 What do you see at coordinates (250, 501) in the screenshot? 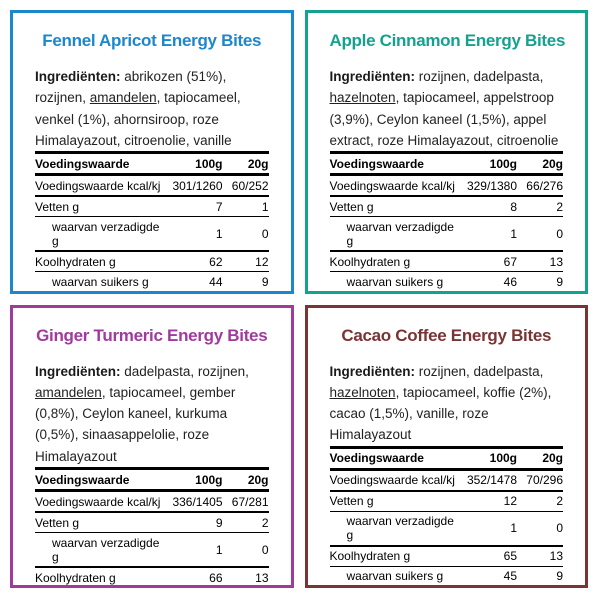
I see `value-20g: 67/281` at bounding box center [250, 501].